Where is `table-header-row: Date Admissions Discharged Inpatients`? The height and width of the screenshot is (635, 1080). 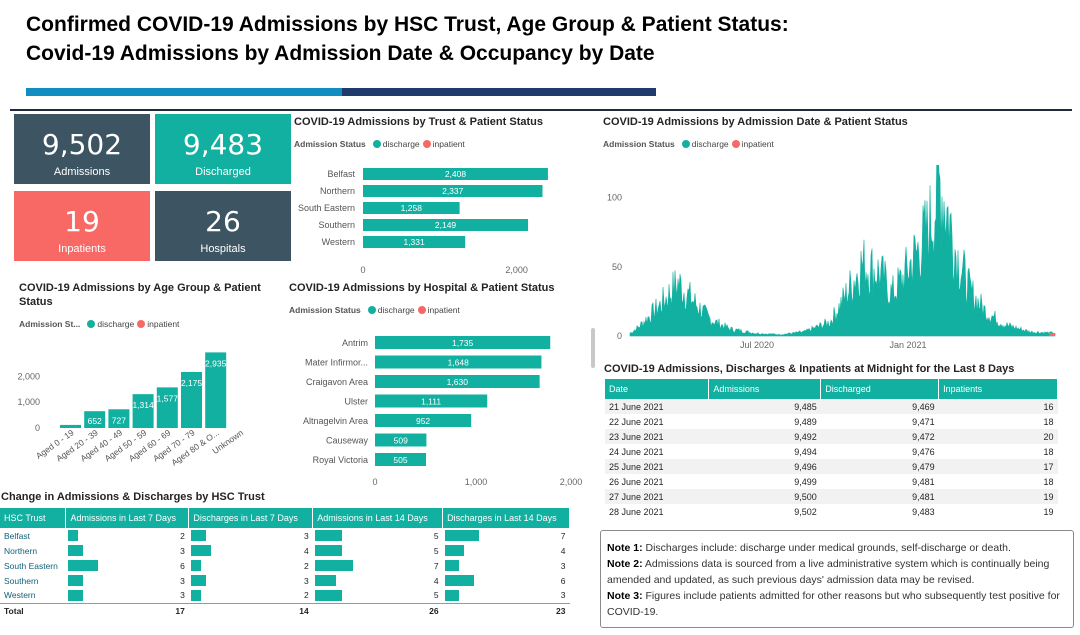 table-header-row: Date Admissions Discharged Inpatients is located at coordinates (831, 389).